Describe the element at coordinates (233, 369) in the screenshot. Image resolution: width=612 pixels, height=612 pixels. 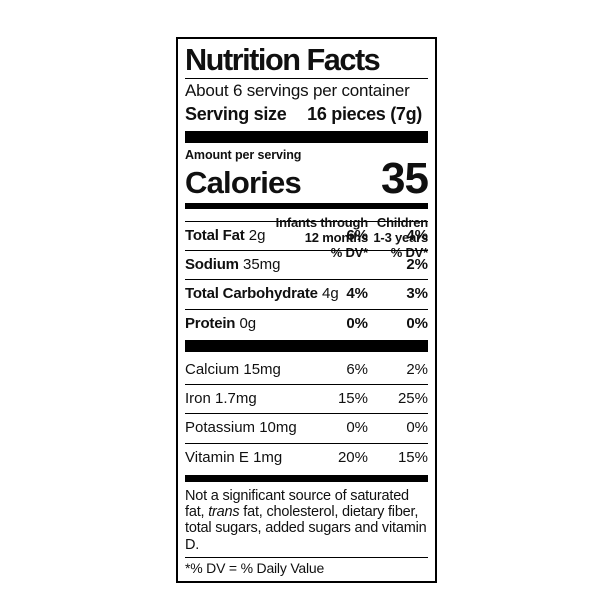
I see `nutrient-name-amount: Calcium 15mg` at that location.